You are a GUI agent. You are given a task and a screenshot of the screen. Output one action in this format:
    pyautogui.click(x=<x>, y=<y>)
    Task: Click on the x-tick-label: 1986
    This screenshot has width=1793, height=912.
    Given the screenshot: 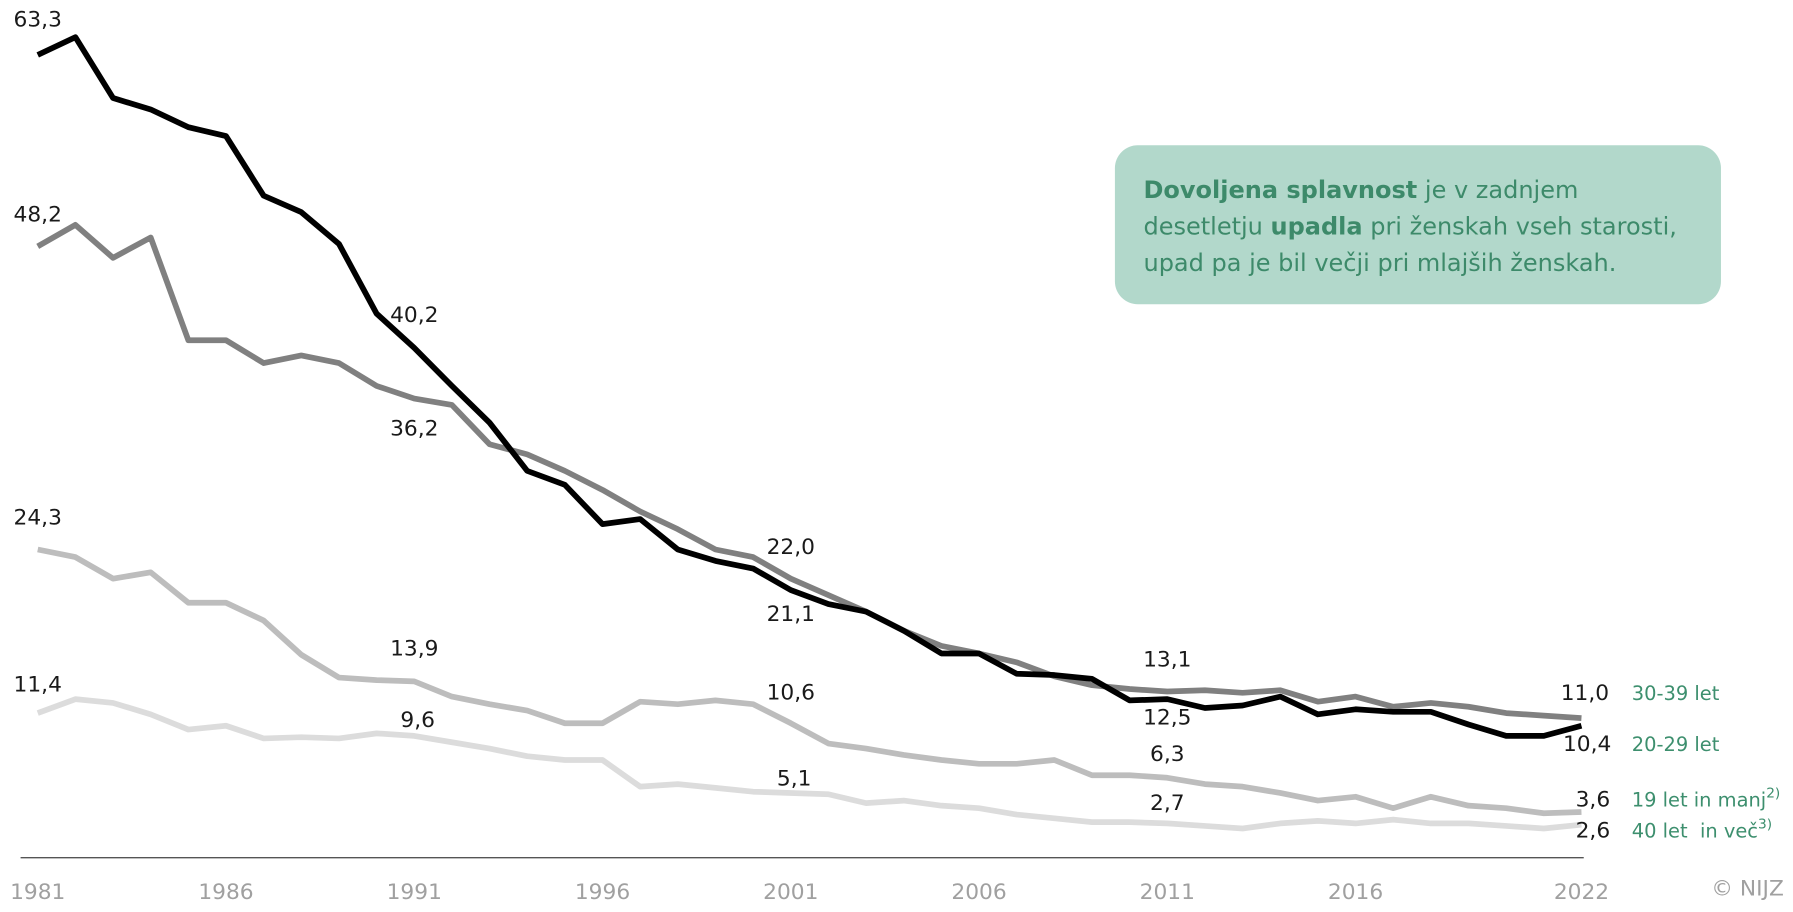 What is the action you would take?
    pyautogui.click(x=225, y=892)
    